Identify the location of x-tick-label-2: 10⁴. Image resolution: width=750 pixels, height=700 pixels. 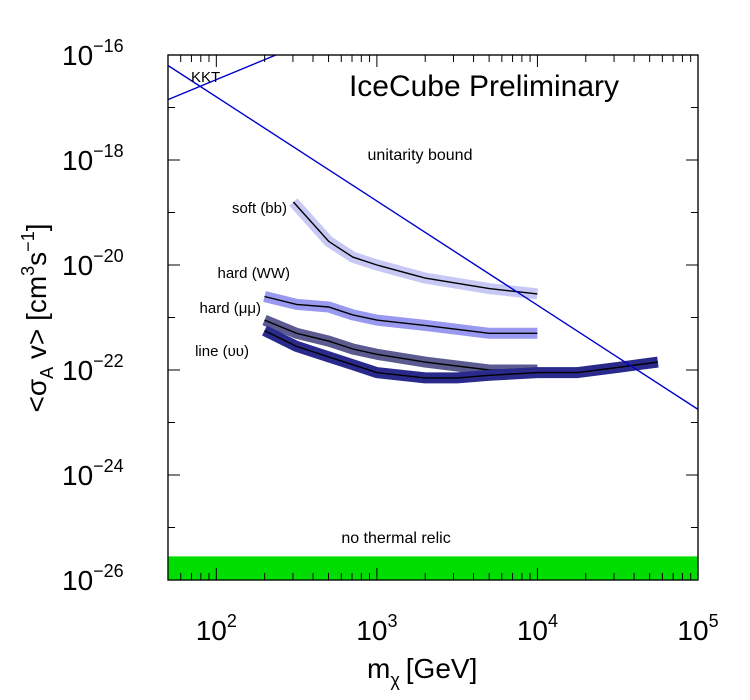
(537, 628).